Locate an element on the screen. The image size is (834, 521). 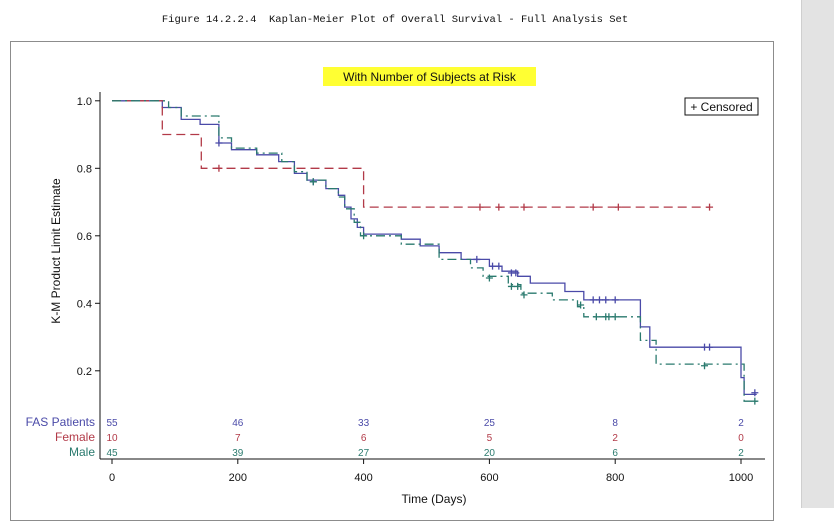
x-tick-label: 600 is located at coordinates (489, 478).